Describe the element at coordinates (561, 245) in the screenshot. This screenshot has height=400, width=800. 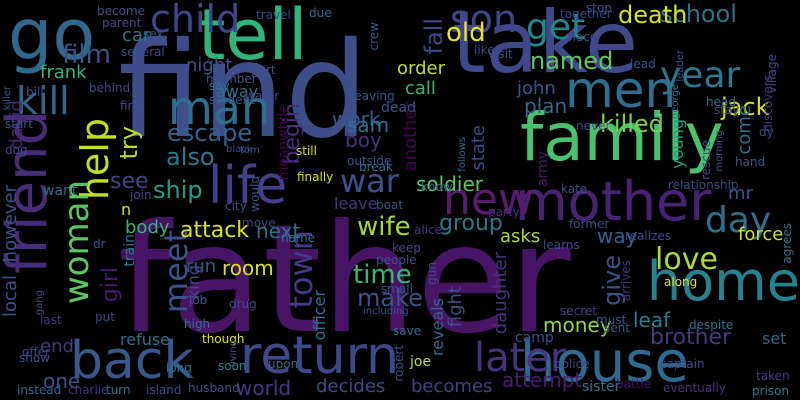
I see `word-learns: learns` at that location.